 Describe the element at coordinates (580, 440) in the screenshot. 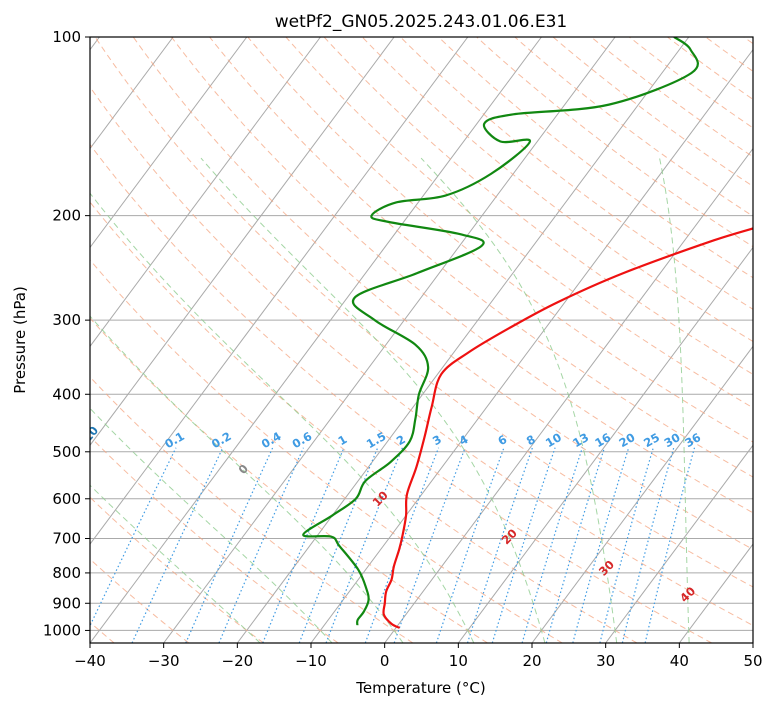

I see `mixing-ratio-label: 13` at that location.